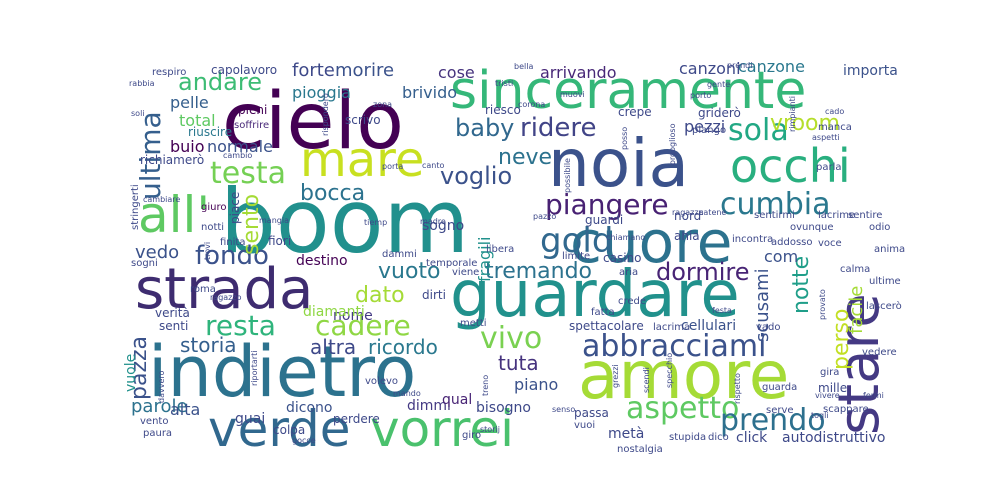 This screenshot has height=500, width=1000. What do you see at coordinates (433, 221) in the screenshot?
I see `word-madre: madre` at bounding box center [433, 221].